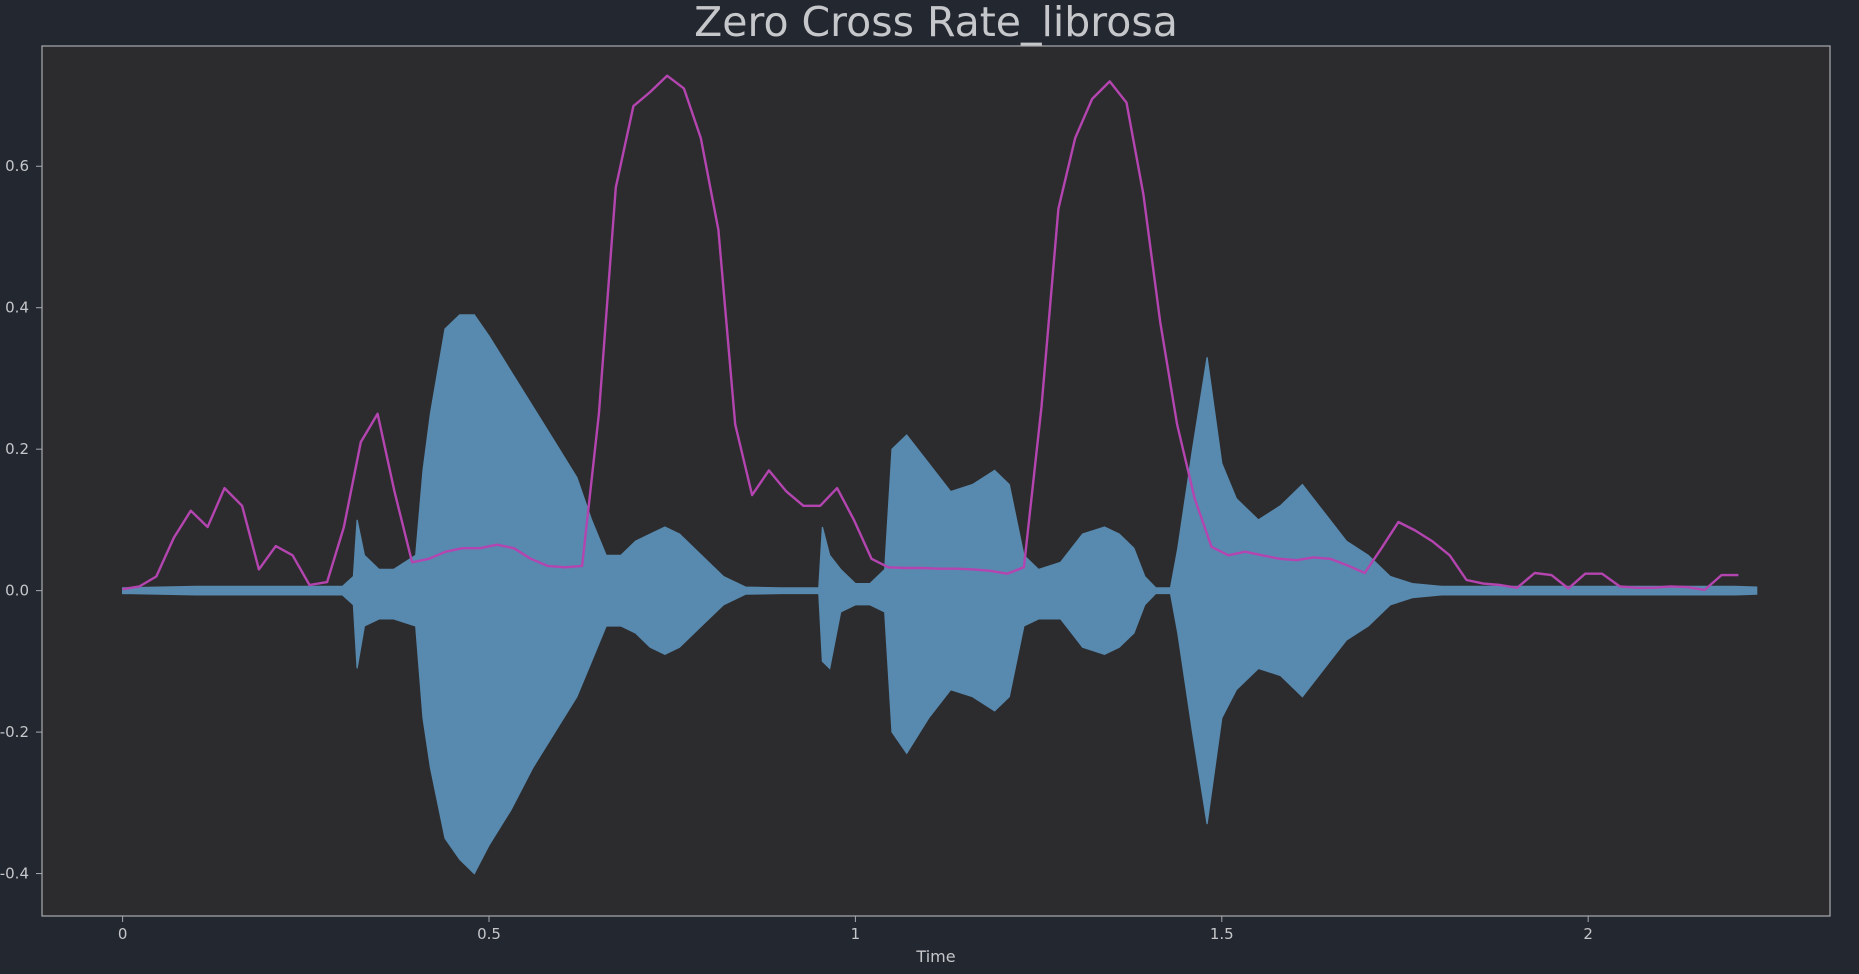 The height and width of the screenshot is (974, 1859). I want to click on y-tick-label: -0.4, so click(14, 874).